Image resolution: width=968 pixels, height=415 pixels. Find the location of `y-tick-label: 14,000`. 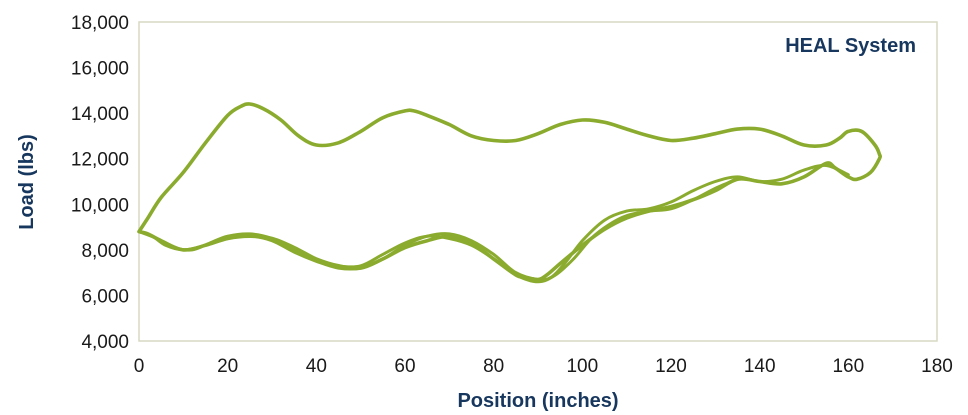

y-tick-label: 14,000 is located at coordinates (100, 114).